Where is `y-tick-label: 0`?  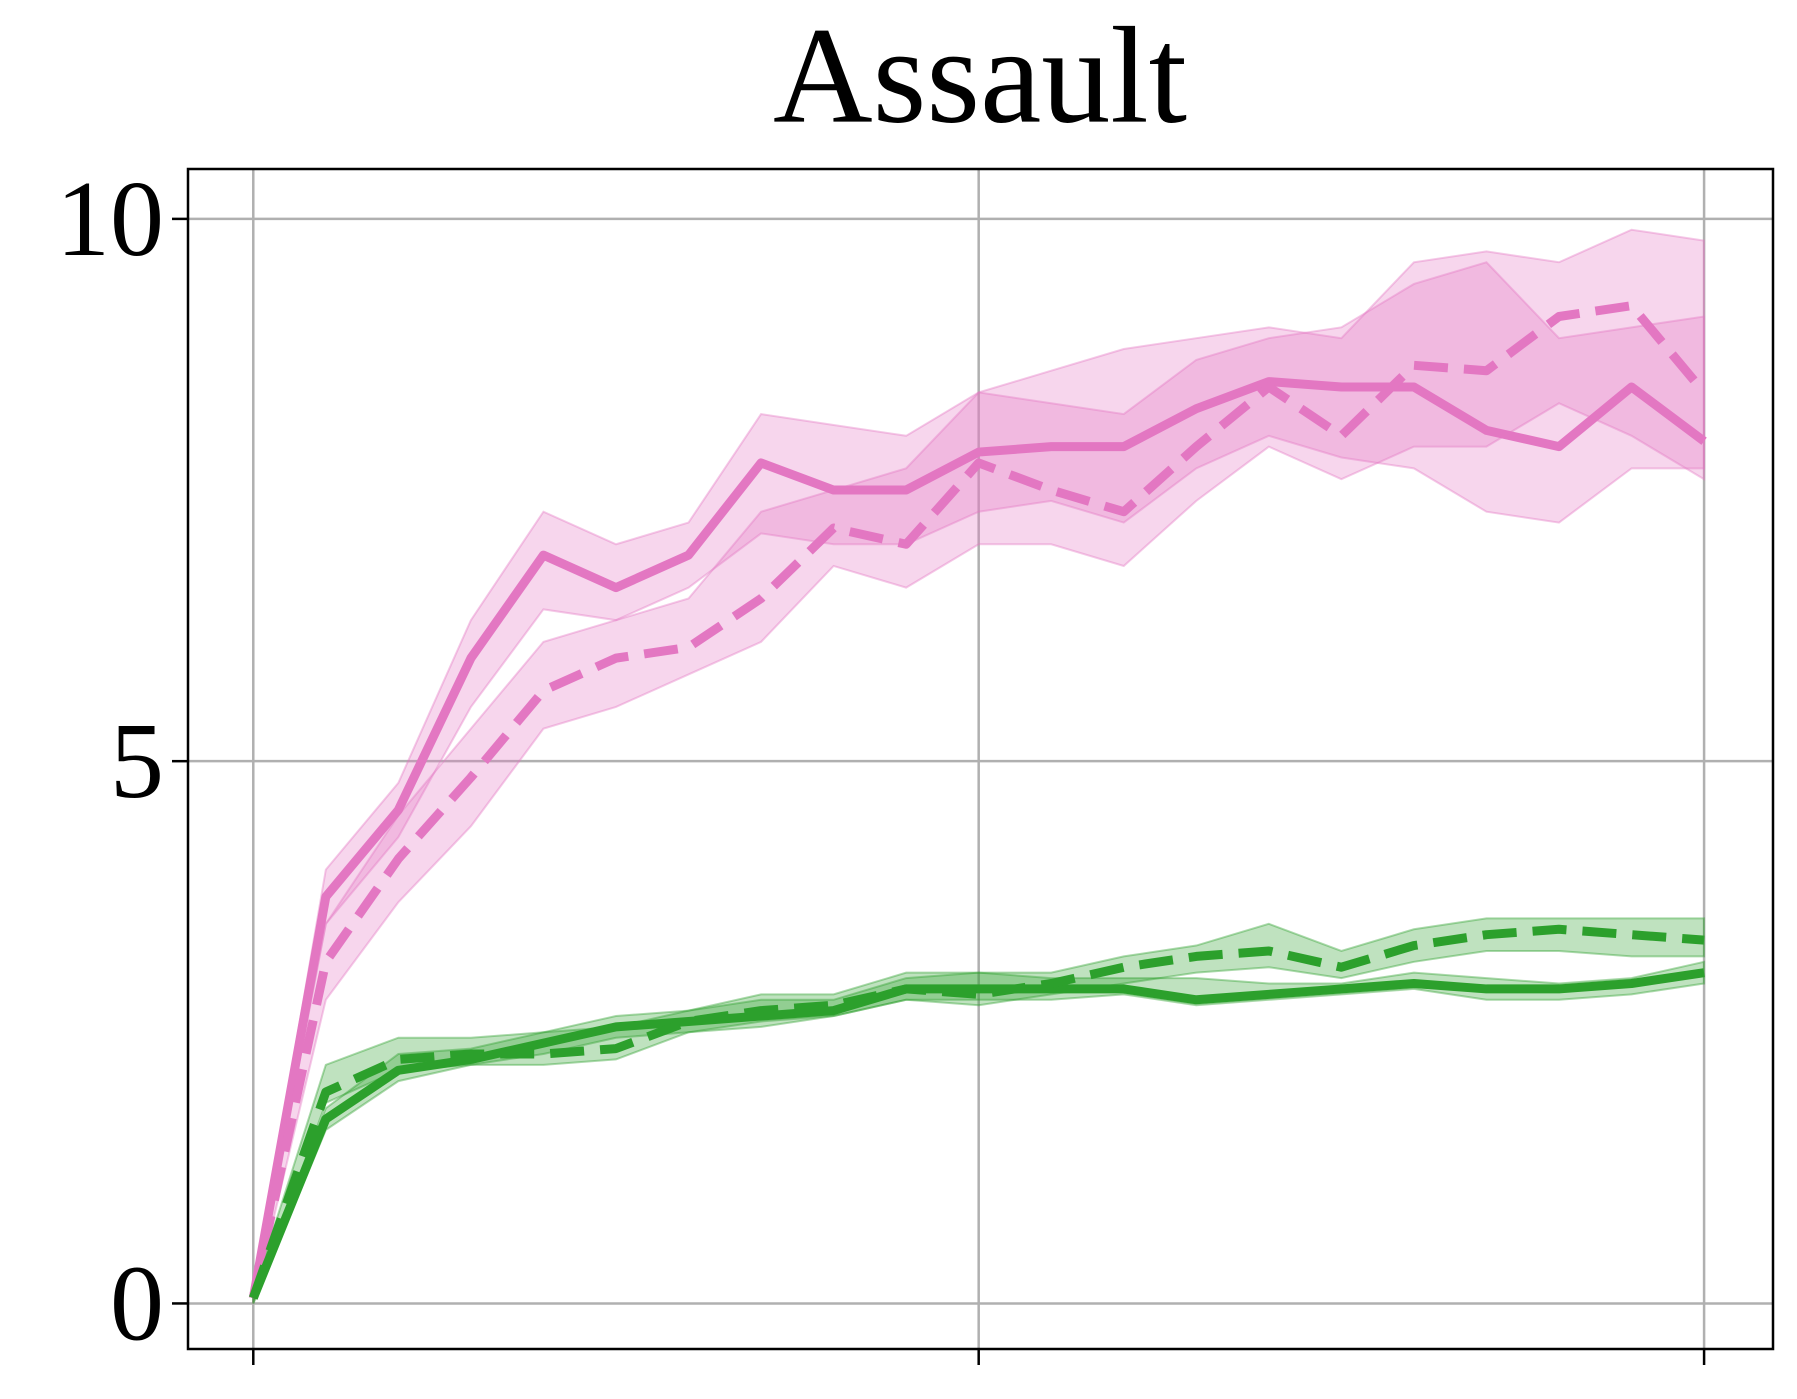 y-tick-label: 0 is located at coordinates (137, 1303).